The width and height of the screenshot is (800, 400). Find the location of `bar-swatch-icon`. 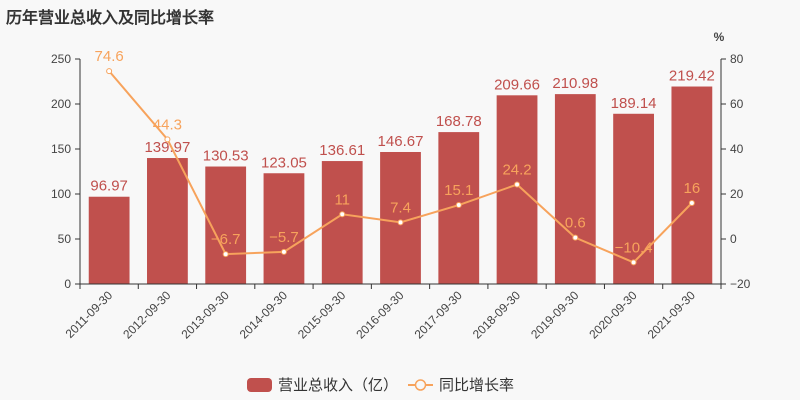

bar-swatch-icon is located at coordinates (259, 384).